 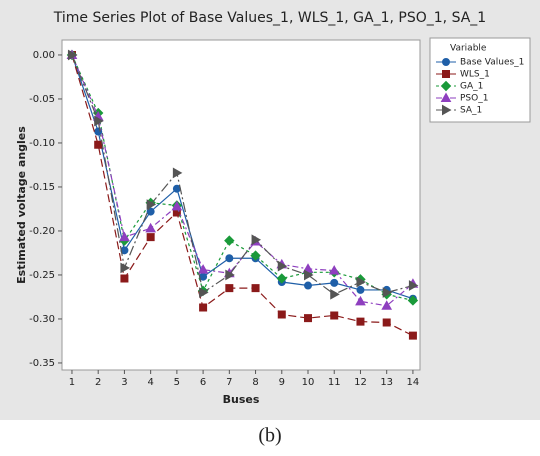 What do you see at coordinates (72, 382) in the screenshot?
I see `x-tick-label: 1` at bounding box center [72, 382].